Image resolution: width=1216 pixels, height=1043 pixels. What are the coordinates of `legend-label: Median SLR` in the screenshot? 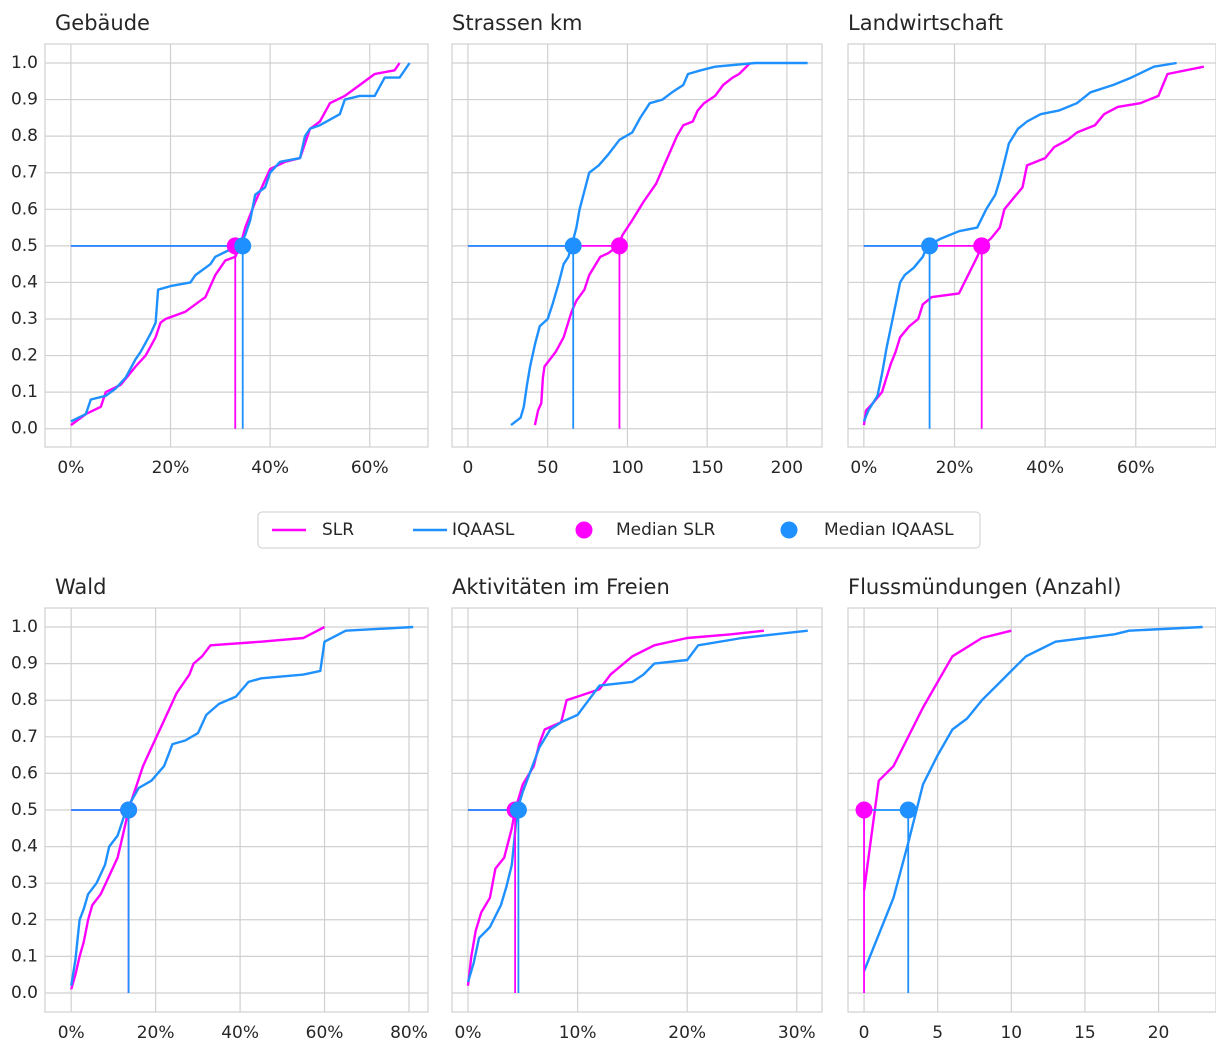 It's located at (665, 530).